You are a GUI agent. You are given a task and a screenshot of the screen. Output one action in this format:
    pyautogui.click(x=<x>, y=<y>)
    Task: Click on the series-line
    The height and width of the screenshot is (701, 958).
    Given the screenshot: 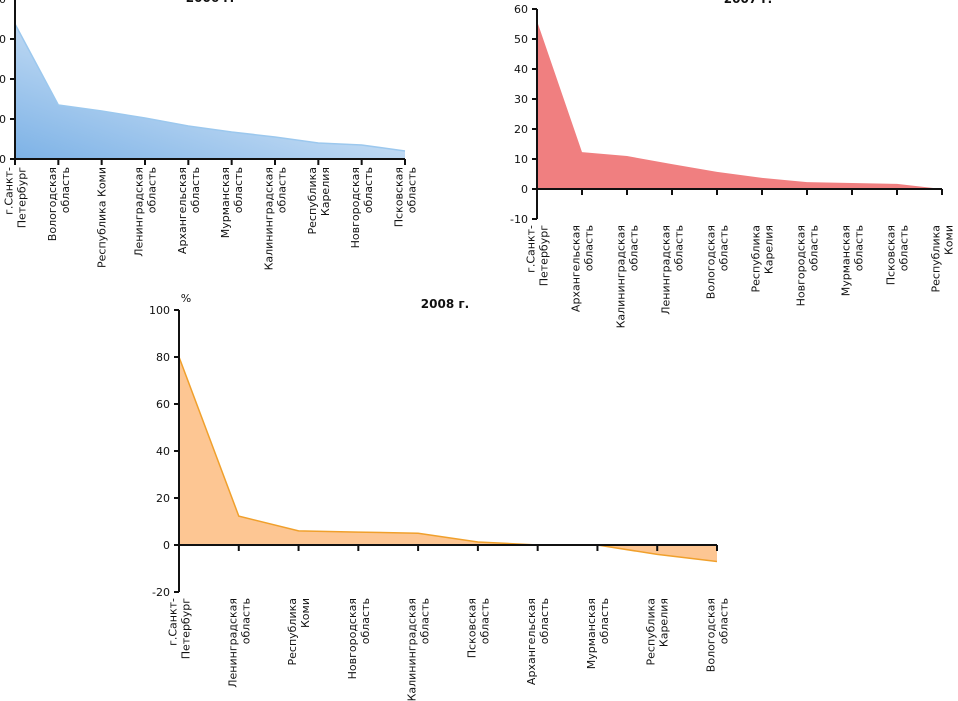 What is the action you would take?
    pyautogui.click(x=210, y=87)
    